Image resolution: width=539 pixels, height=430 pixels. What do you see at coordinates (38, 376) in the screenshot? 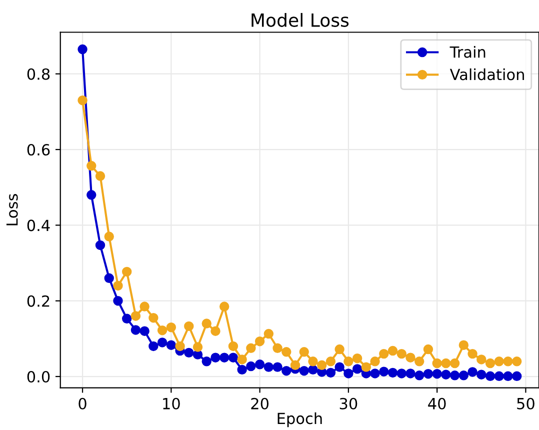
I see `y-tick-label: 0.0` at bounding box center [38, 376].